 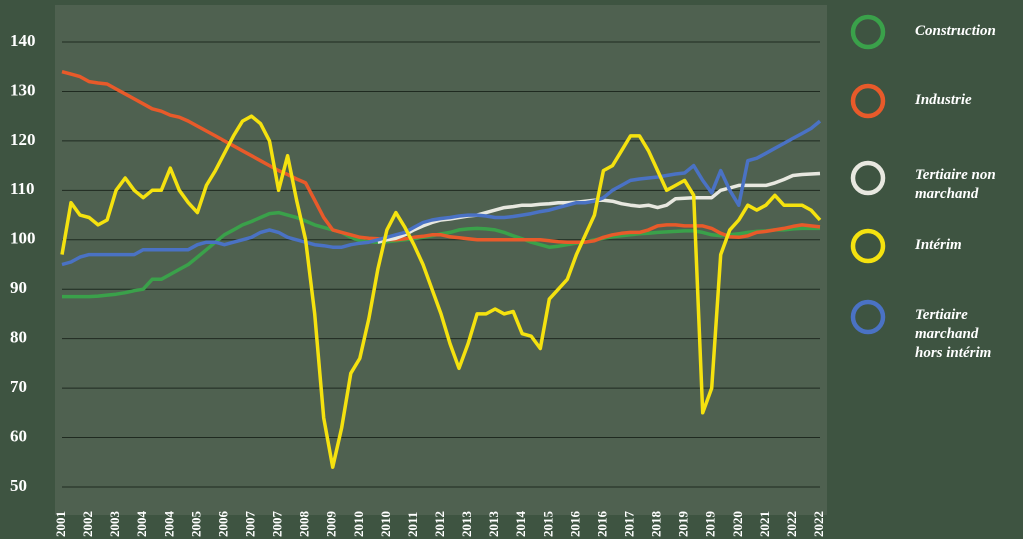 I want to click on legend-label: Construction, so click(x=955, y=31).